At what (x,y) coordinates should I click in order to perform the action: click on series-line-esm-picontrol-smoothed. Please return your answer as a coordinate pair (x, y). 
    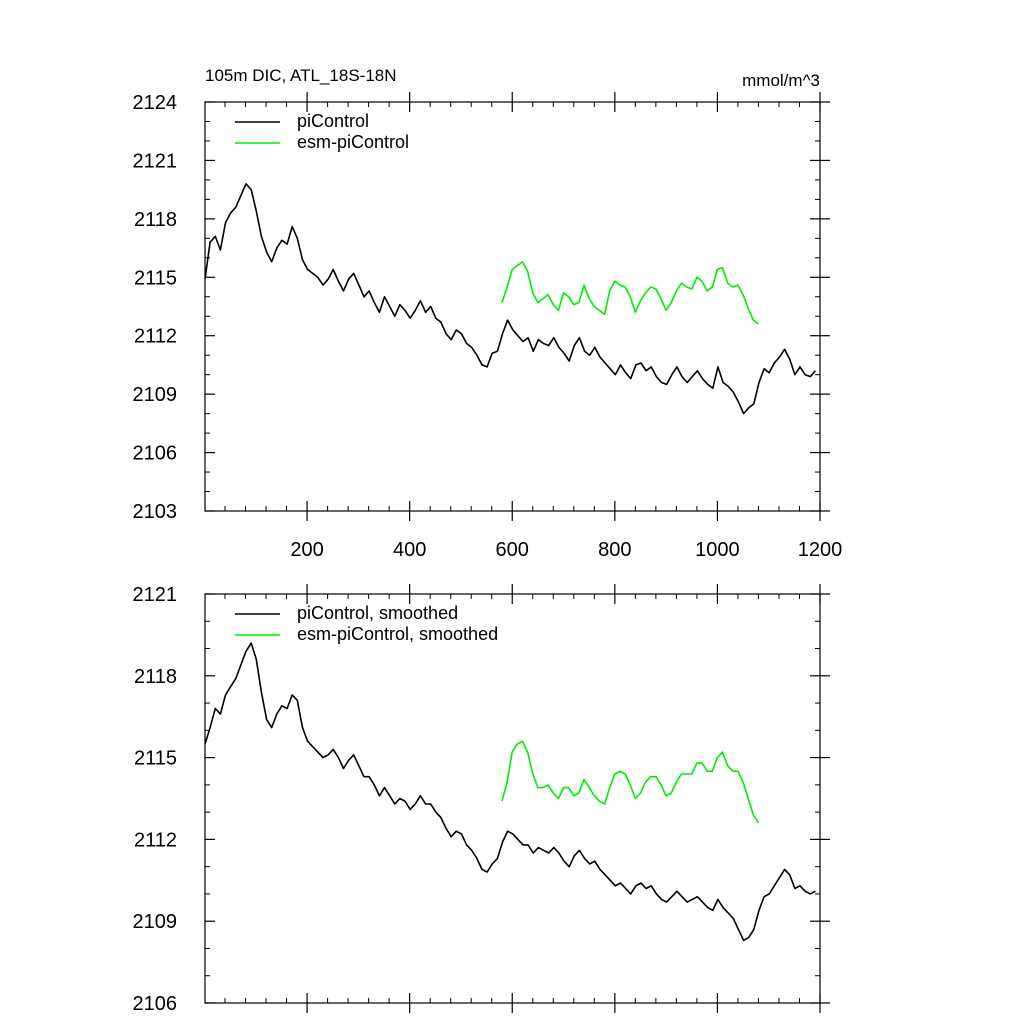
    Looking at the image, I should click on (630, 782).